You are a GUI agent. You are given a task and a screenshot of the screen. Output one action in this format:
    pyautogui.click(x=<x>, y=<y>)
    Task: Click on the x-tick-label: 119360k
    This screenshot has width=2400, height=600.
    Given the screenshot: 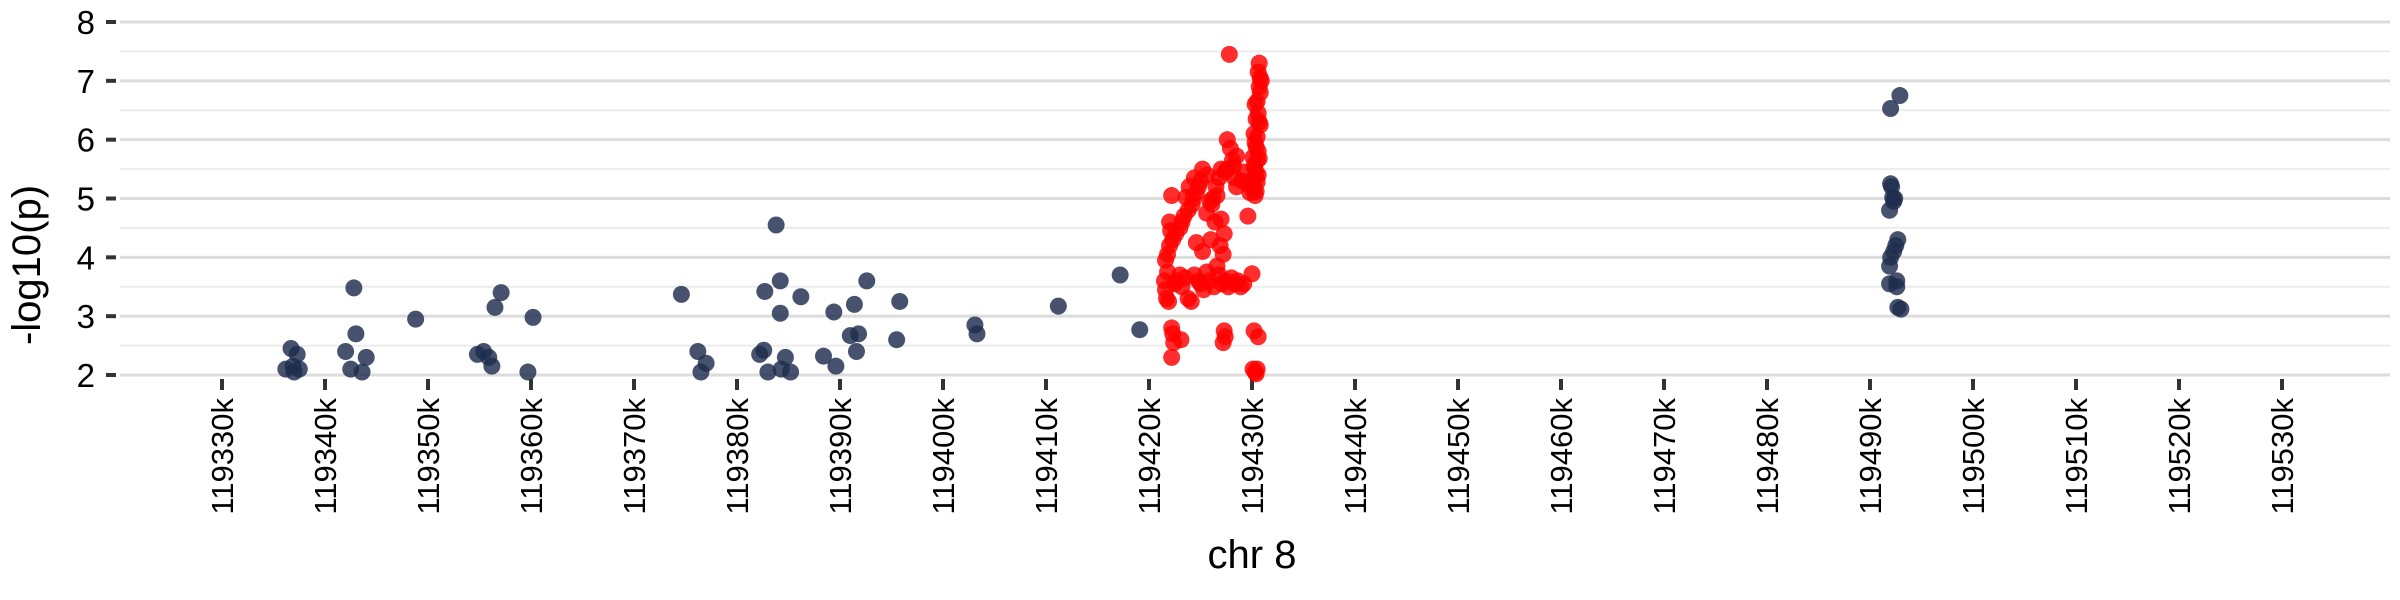 What is the action you would take?
    pyautogui.click(x=531, y=456)
    